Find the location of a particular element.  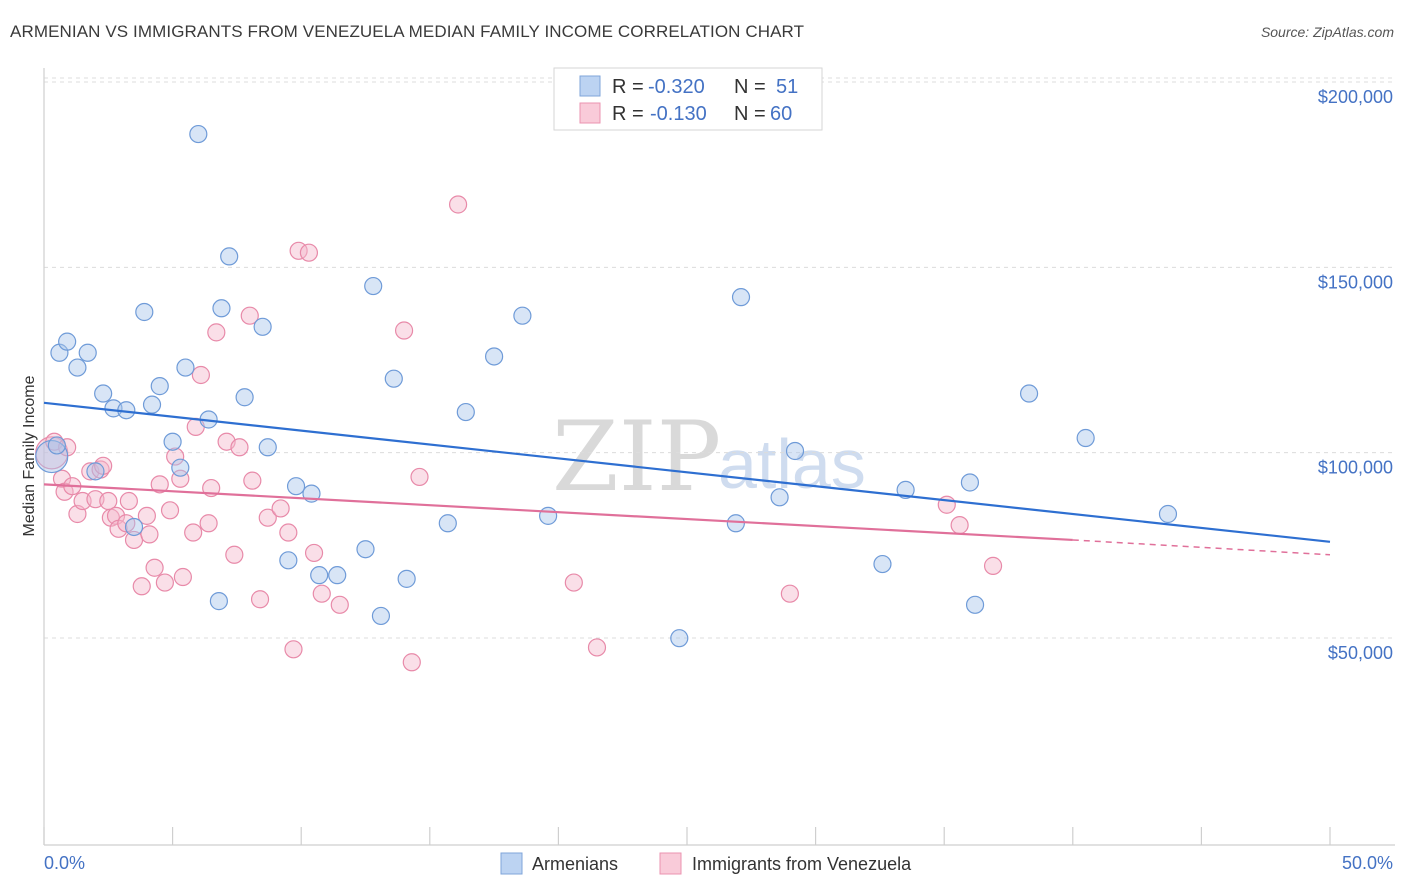

legend-r-label-armenians: R = is located at coordinates (628, 87).